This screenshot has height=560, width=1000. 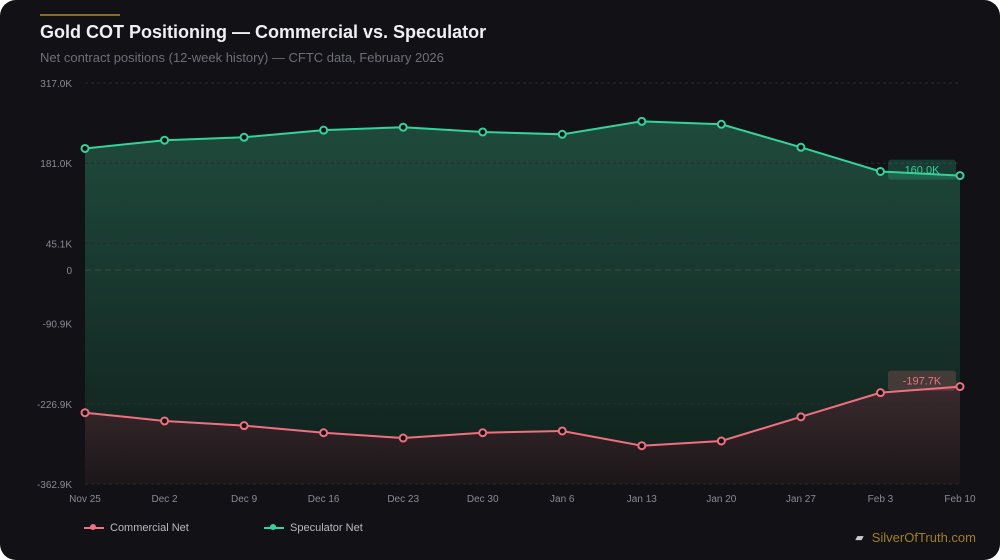 I want to click on brand-link: ▰ SilverOfTruth.com, so click(x=915, y=537).